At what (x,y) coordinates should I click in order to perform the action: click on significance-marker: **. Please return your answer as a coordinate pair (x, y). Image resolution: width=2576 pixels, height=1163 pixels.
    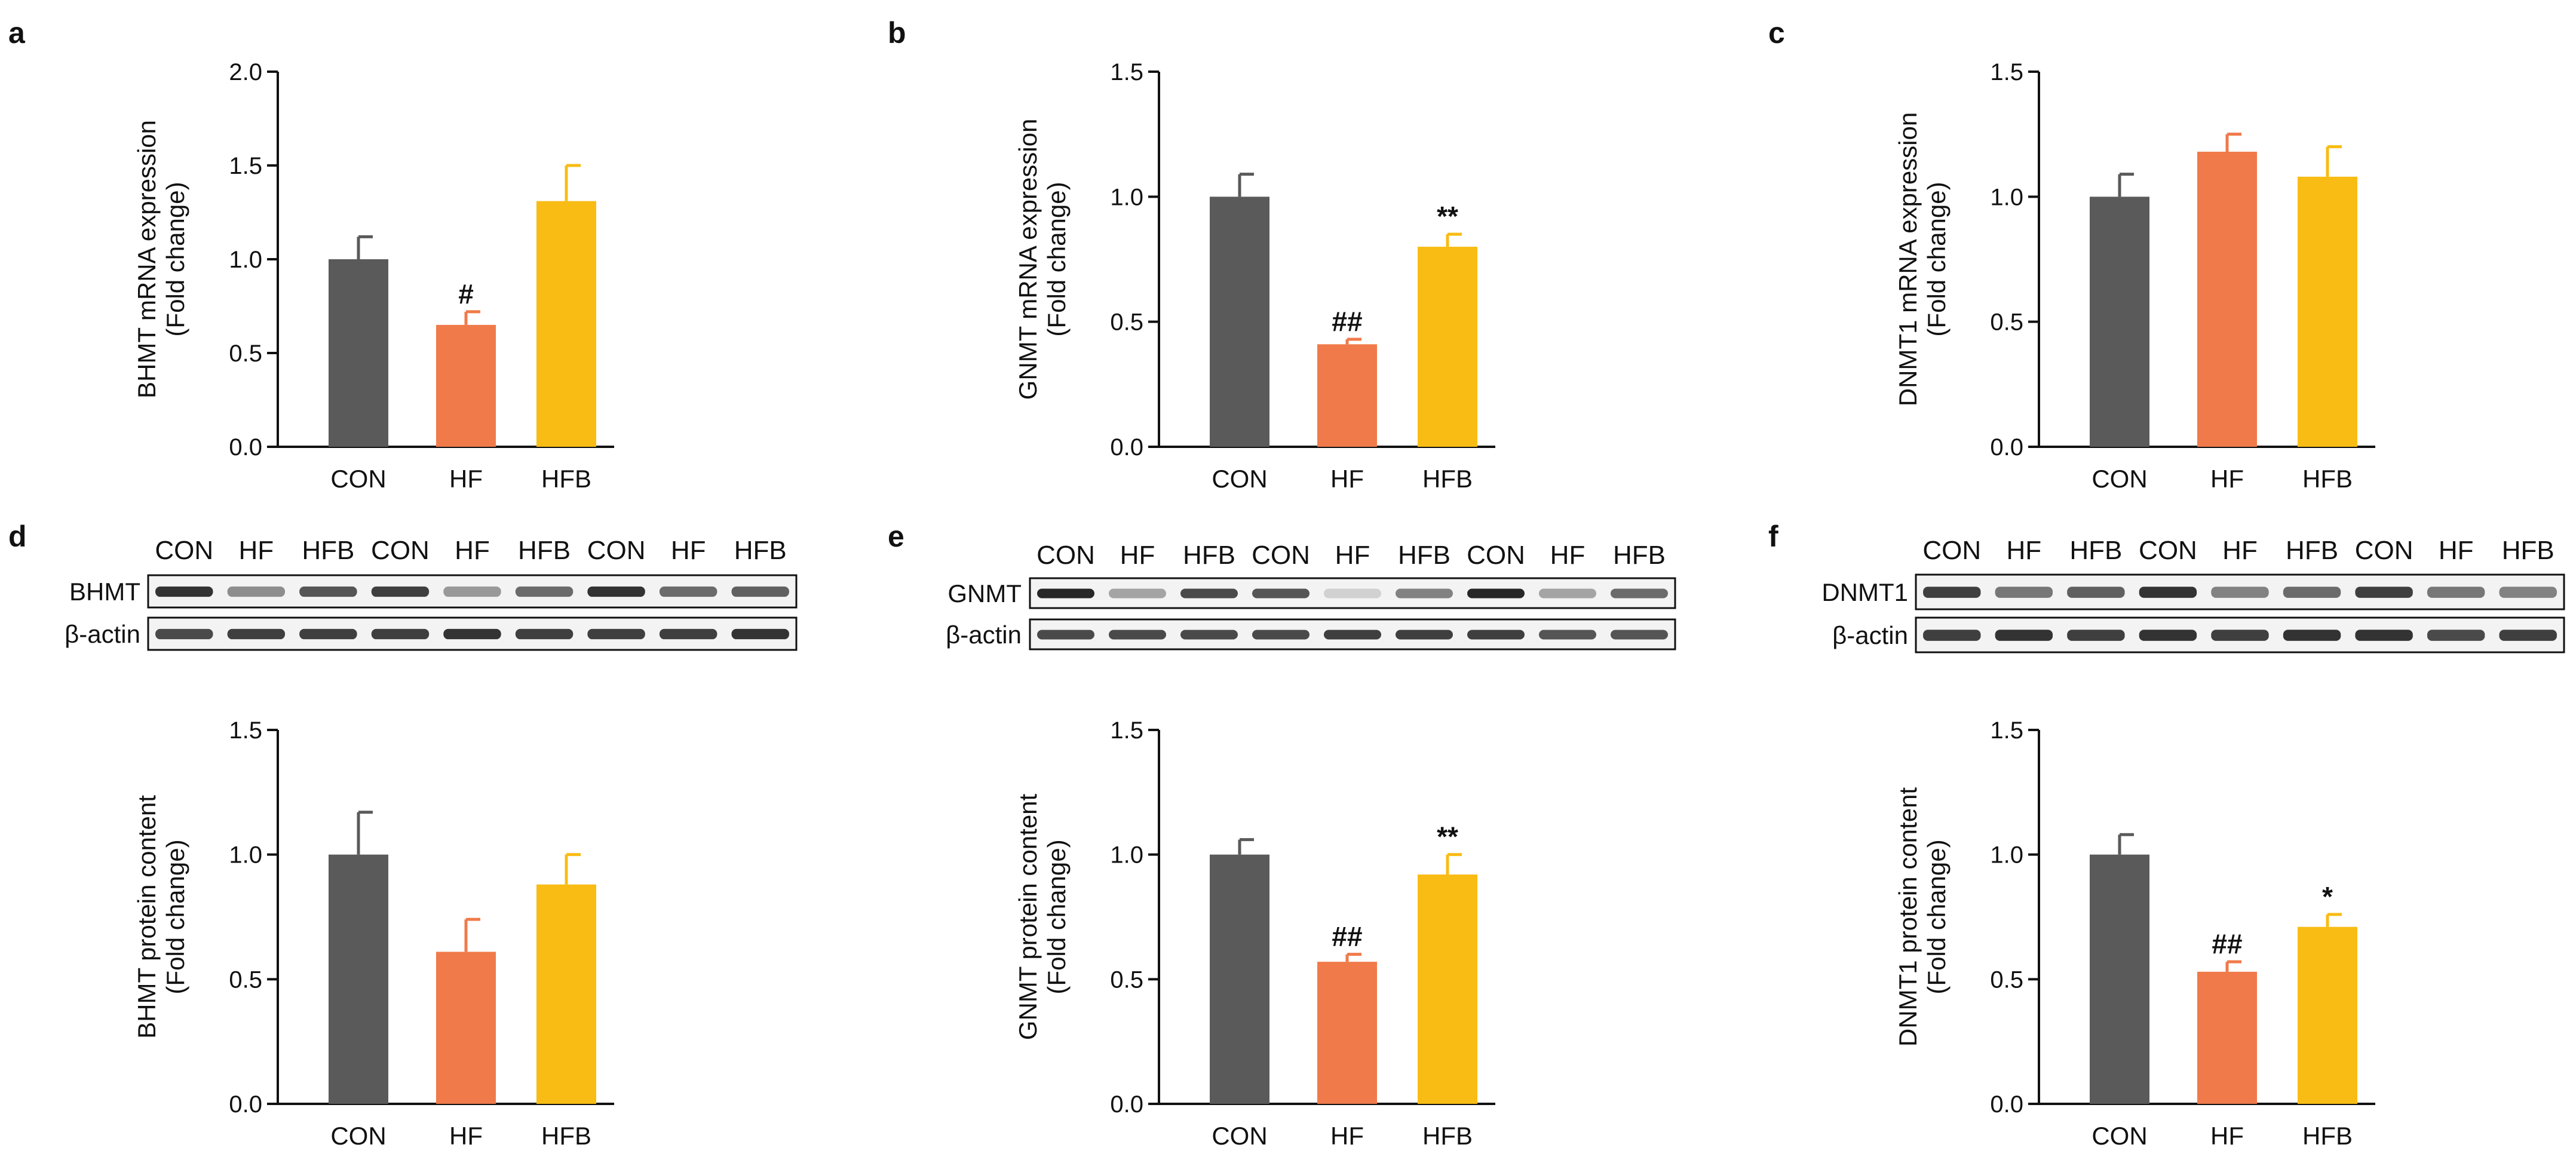
    Looking at the image, I should click on (1448, 216).